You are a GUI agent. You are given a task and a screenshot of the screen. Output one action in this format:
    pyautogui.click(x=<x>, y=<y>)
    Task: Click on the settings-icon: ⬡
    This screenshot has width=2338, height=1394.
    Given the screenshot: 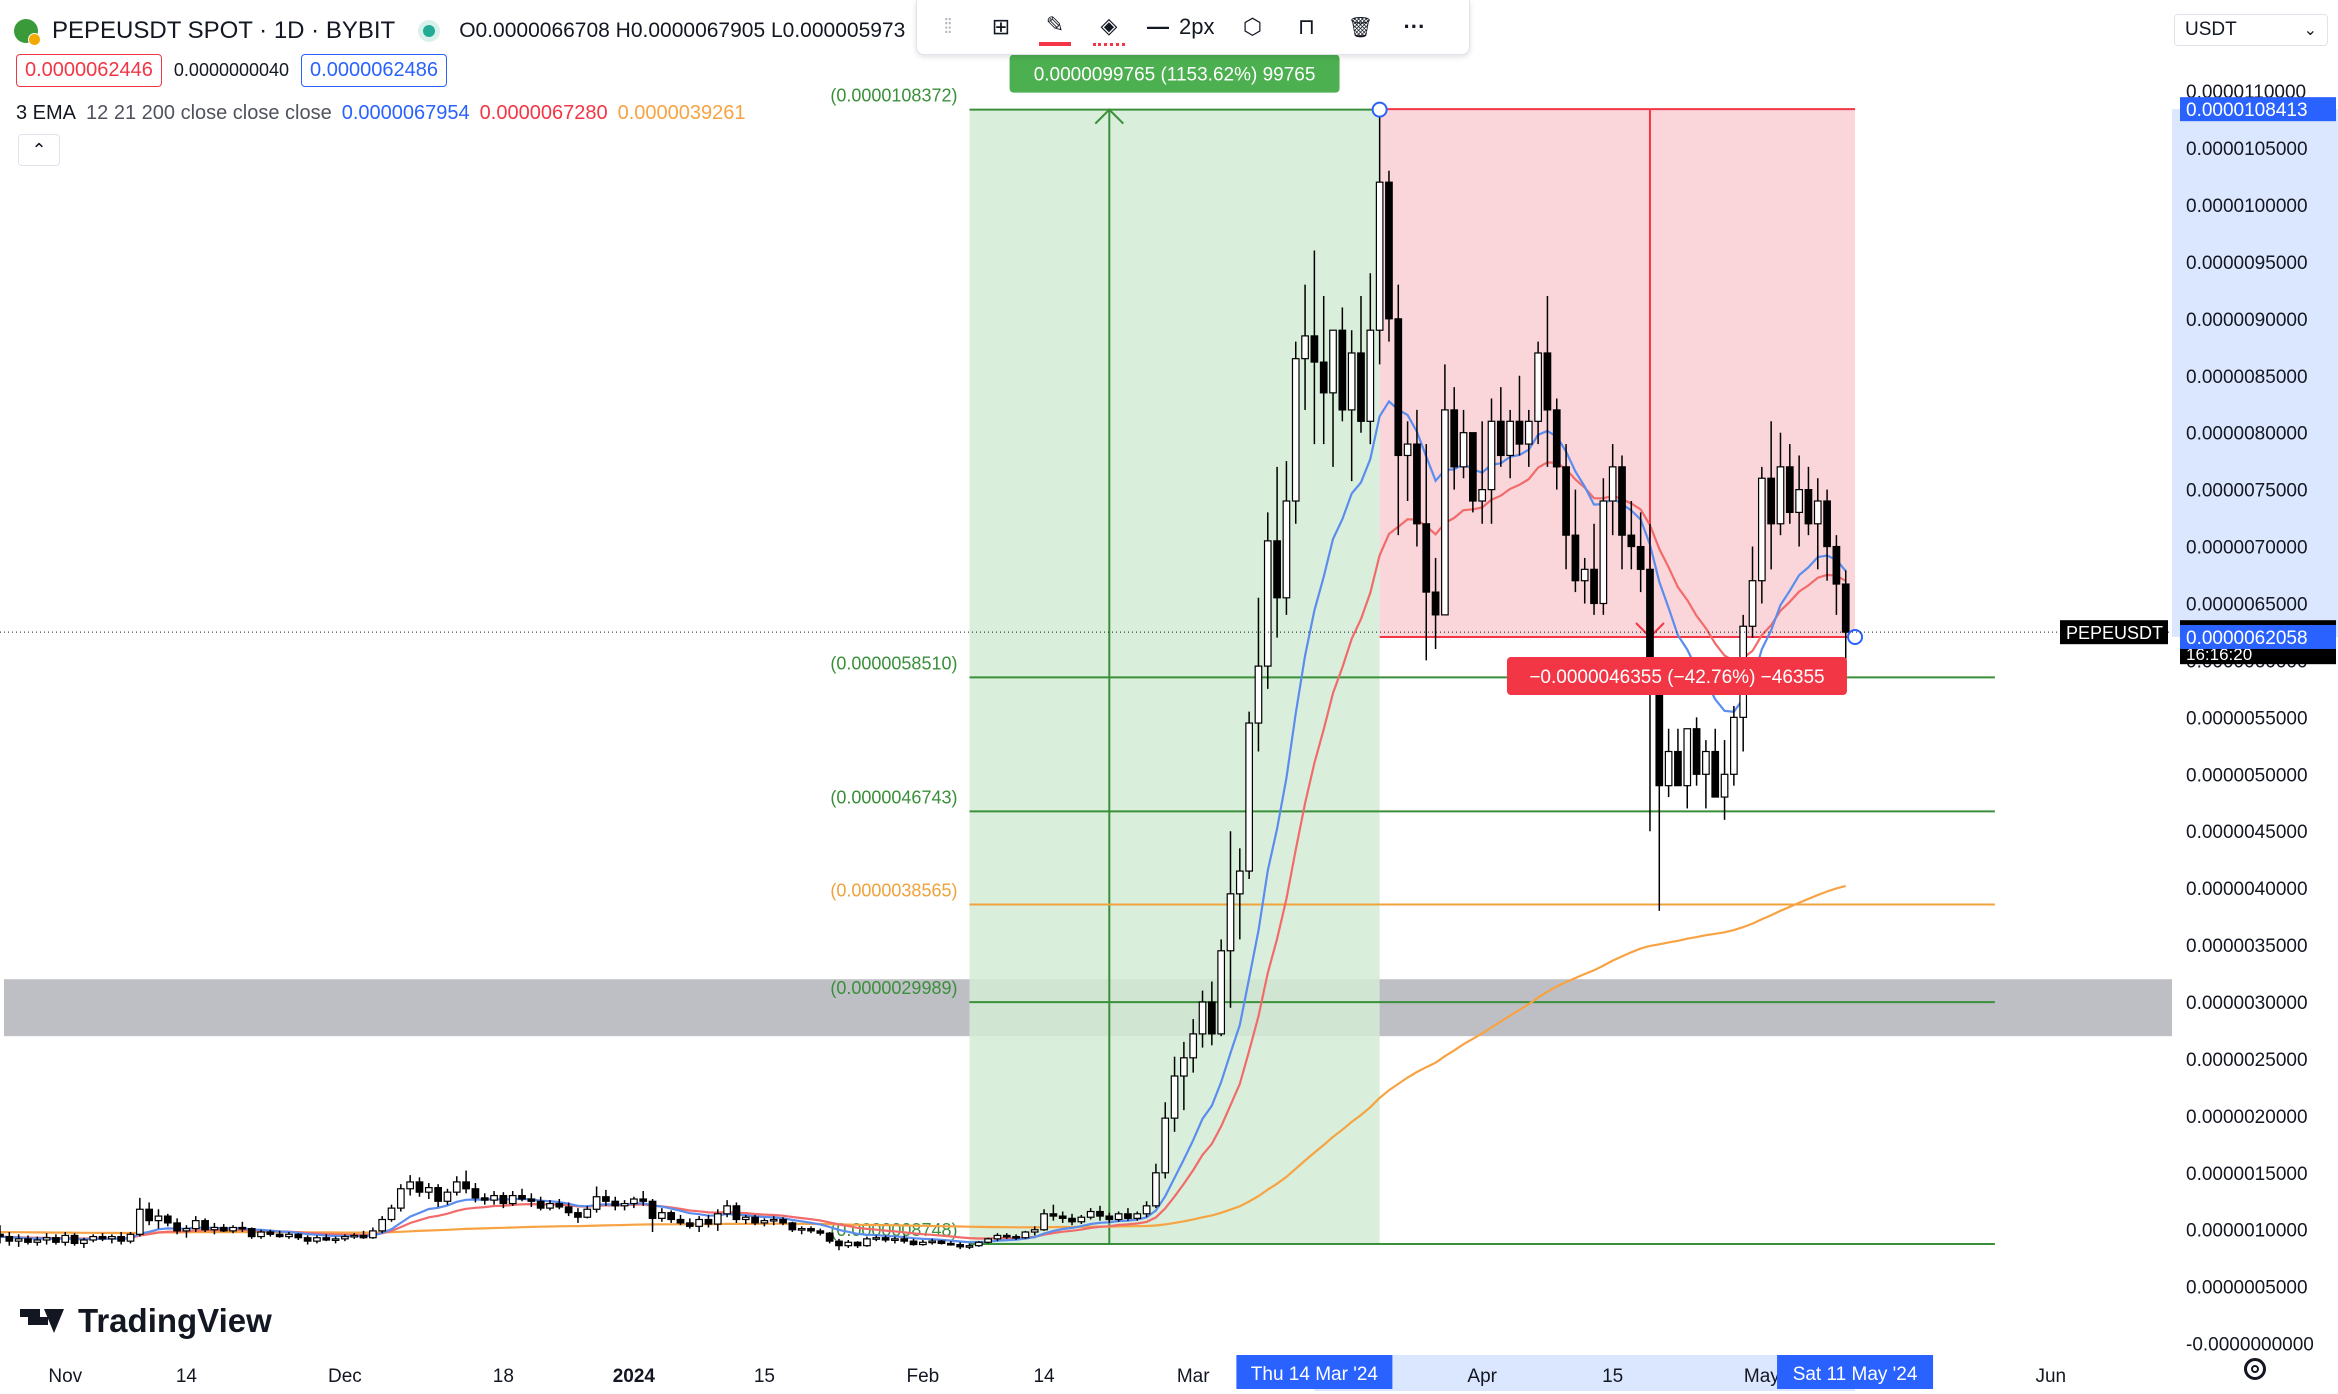 What is the action you would take?
    pyautogui.click(x=1252, y=26)
    